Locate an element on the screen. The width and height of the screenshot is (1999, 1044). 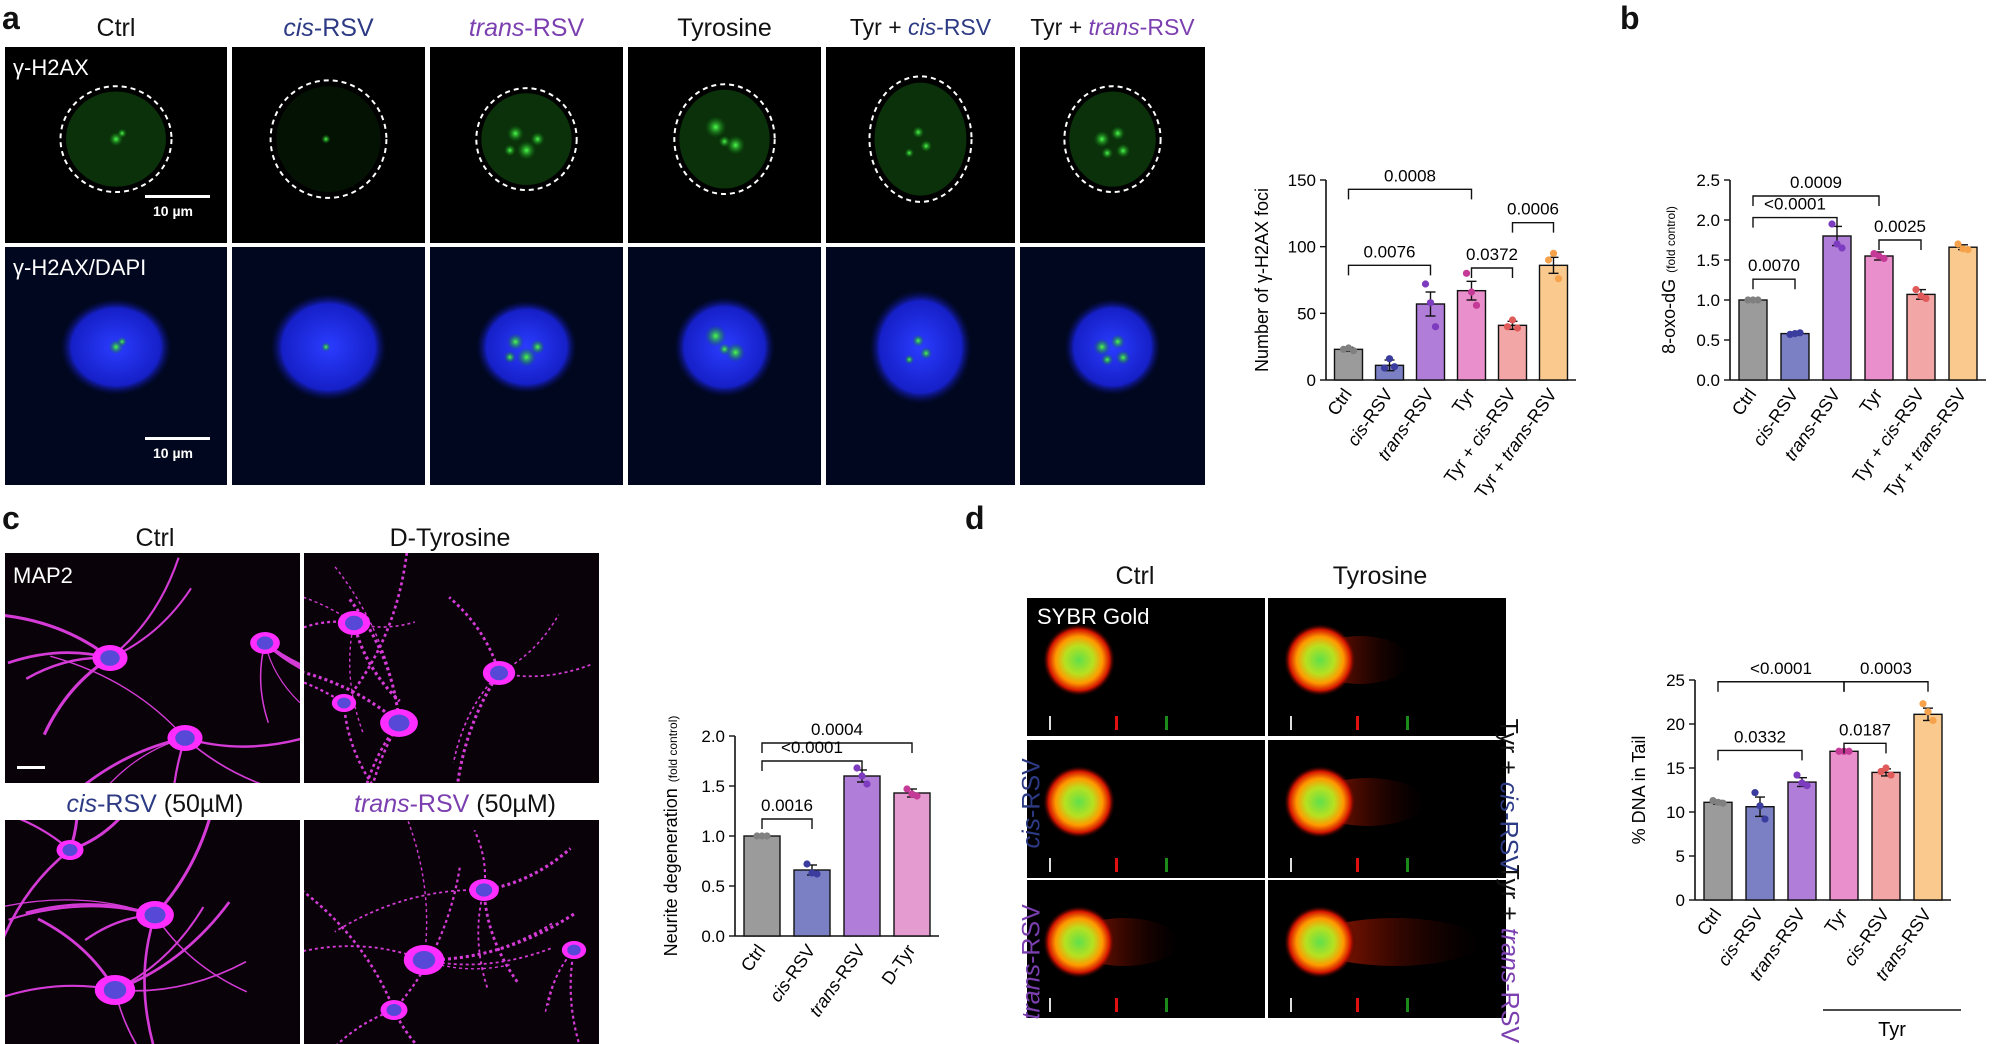
panel-d-title-tyr: Tyrosine is located at coordinates (1380, 576).